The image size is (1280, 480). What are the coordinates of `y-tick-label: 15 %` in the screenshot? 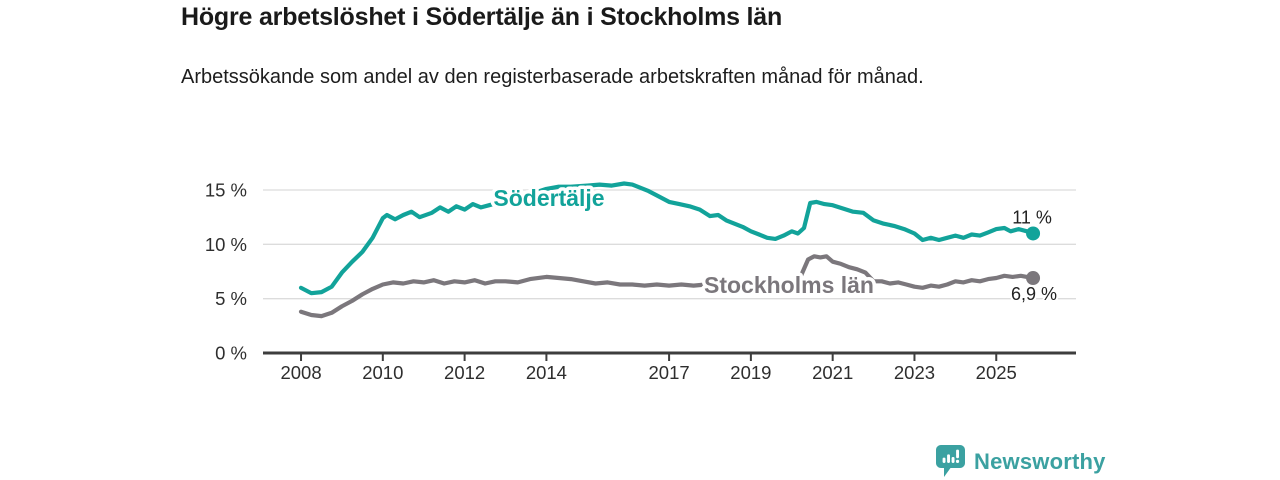 It's located at (226, 189).